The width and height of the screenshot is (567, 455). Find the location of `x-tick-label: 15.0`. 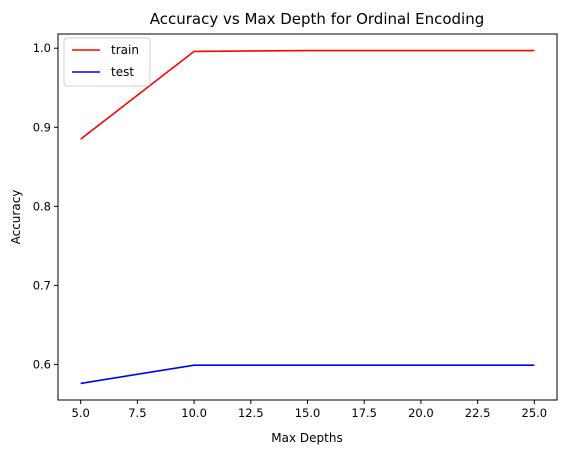

x-tick-label: 15.0 is located at coordinates (308, 413).